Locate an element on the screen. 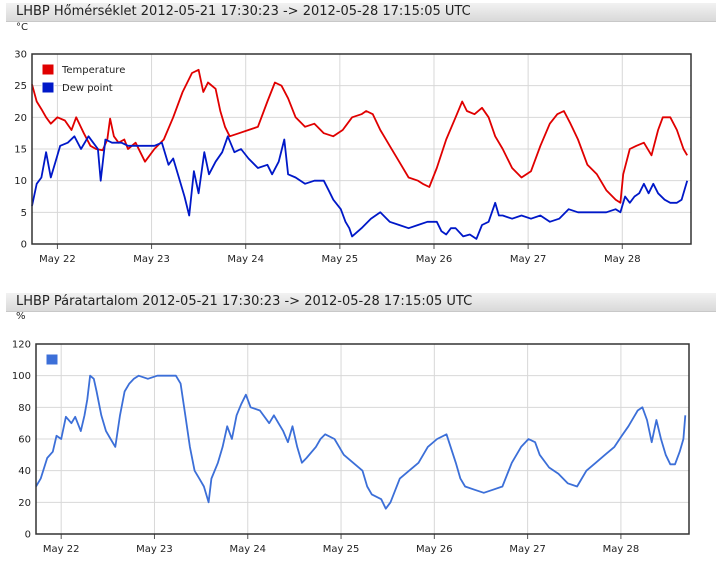 This screenshot has width=722, height=561. temperature-legend: Temperature Dew point is located at coordinates (83, 78).